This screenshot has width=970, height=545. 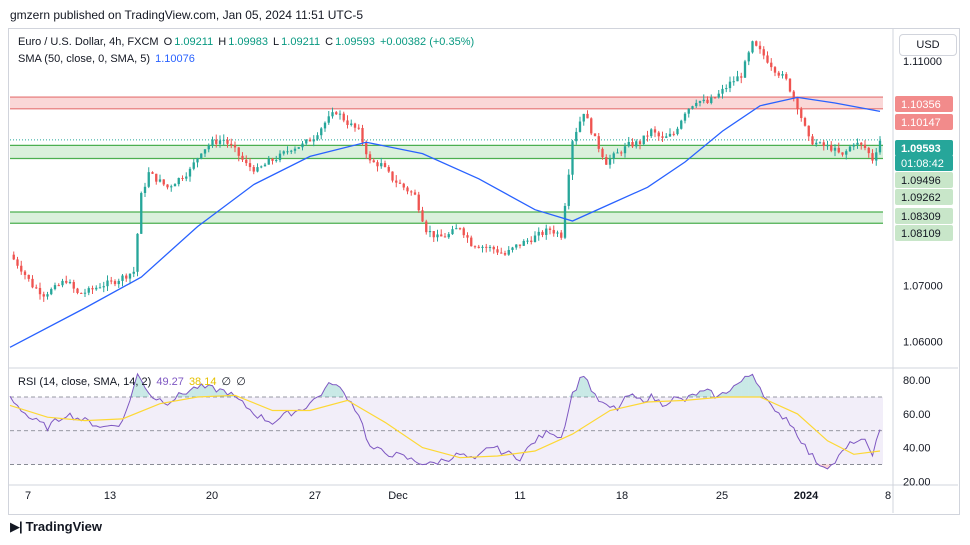 I want to click on currency-button: USD, so click(x=928, y=45).